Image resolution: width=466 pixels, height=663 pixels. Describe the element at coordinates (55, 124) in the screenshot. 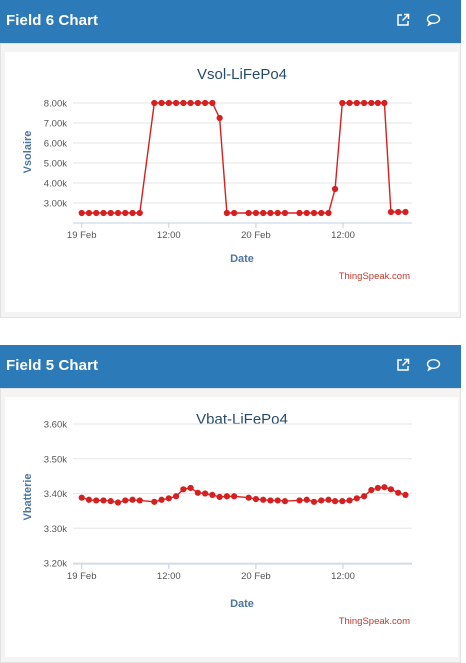

I see `y-tick-label: 7.00k` at that location.